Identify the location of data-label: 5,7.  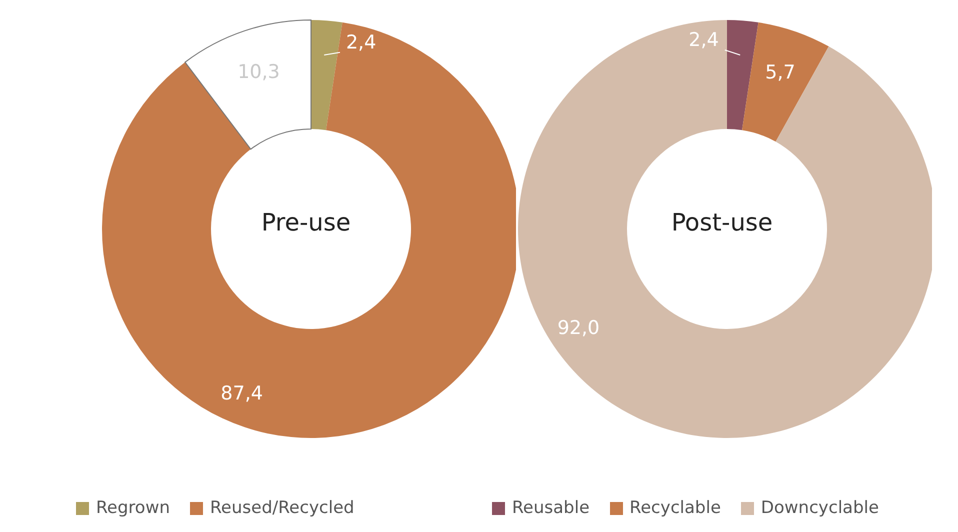
(780, 73).